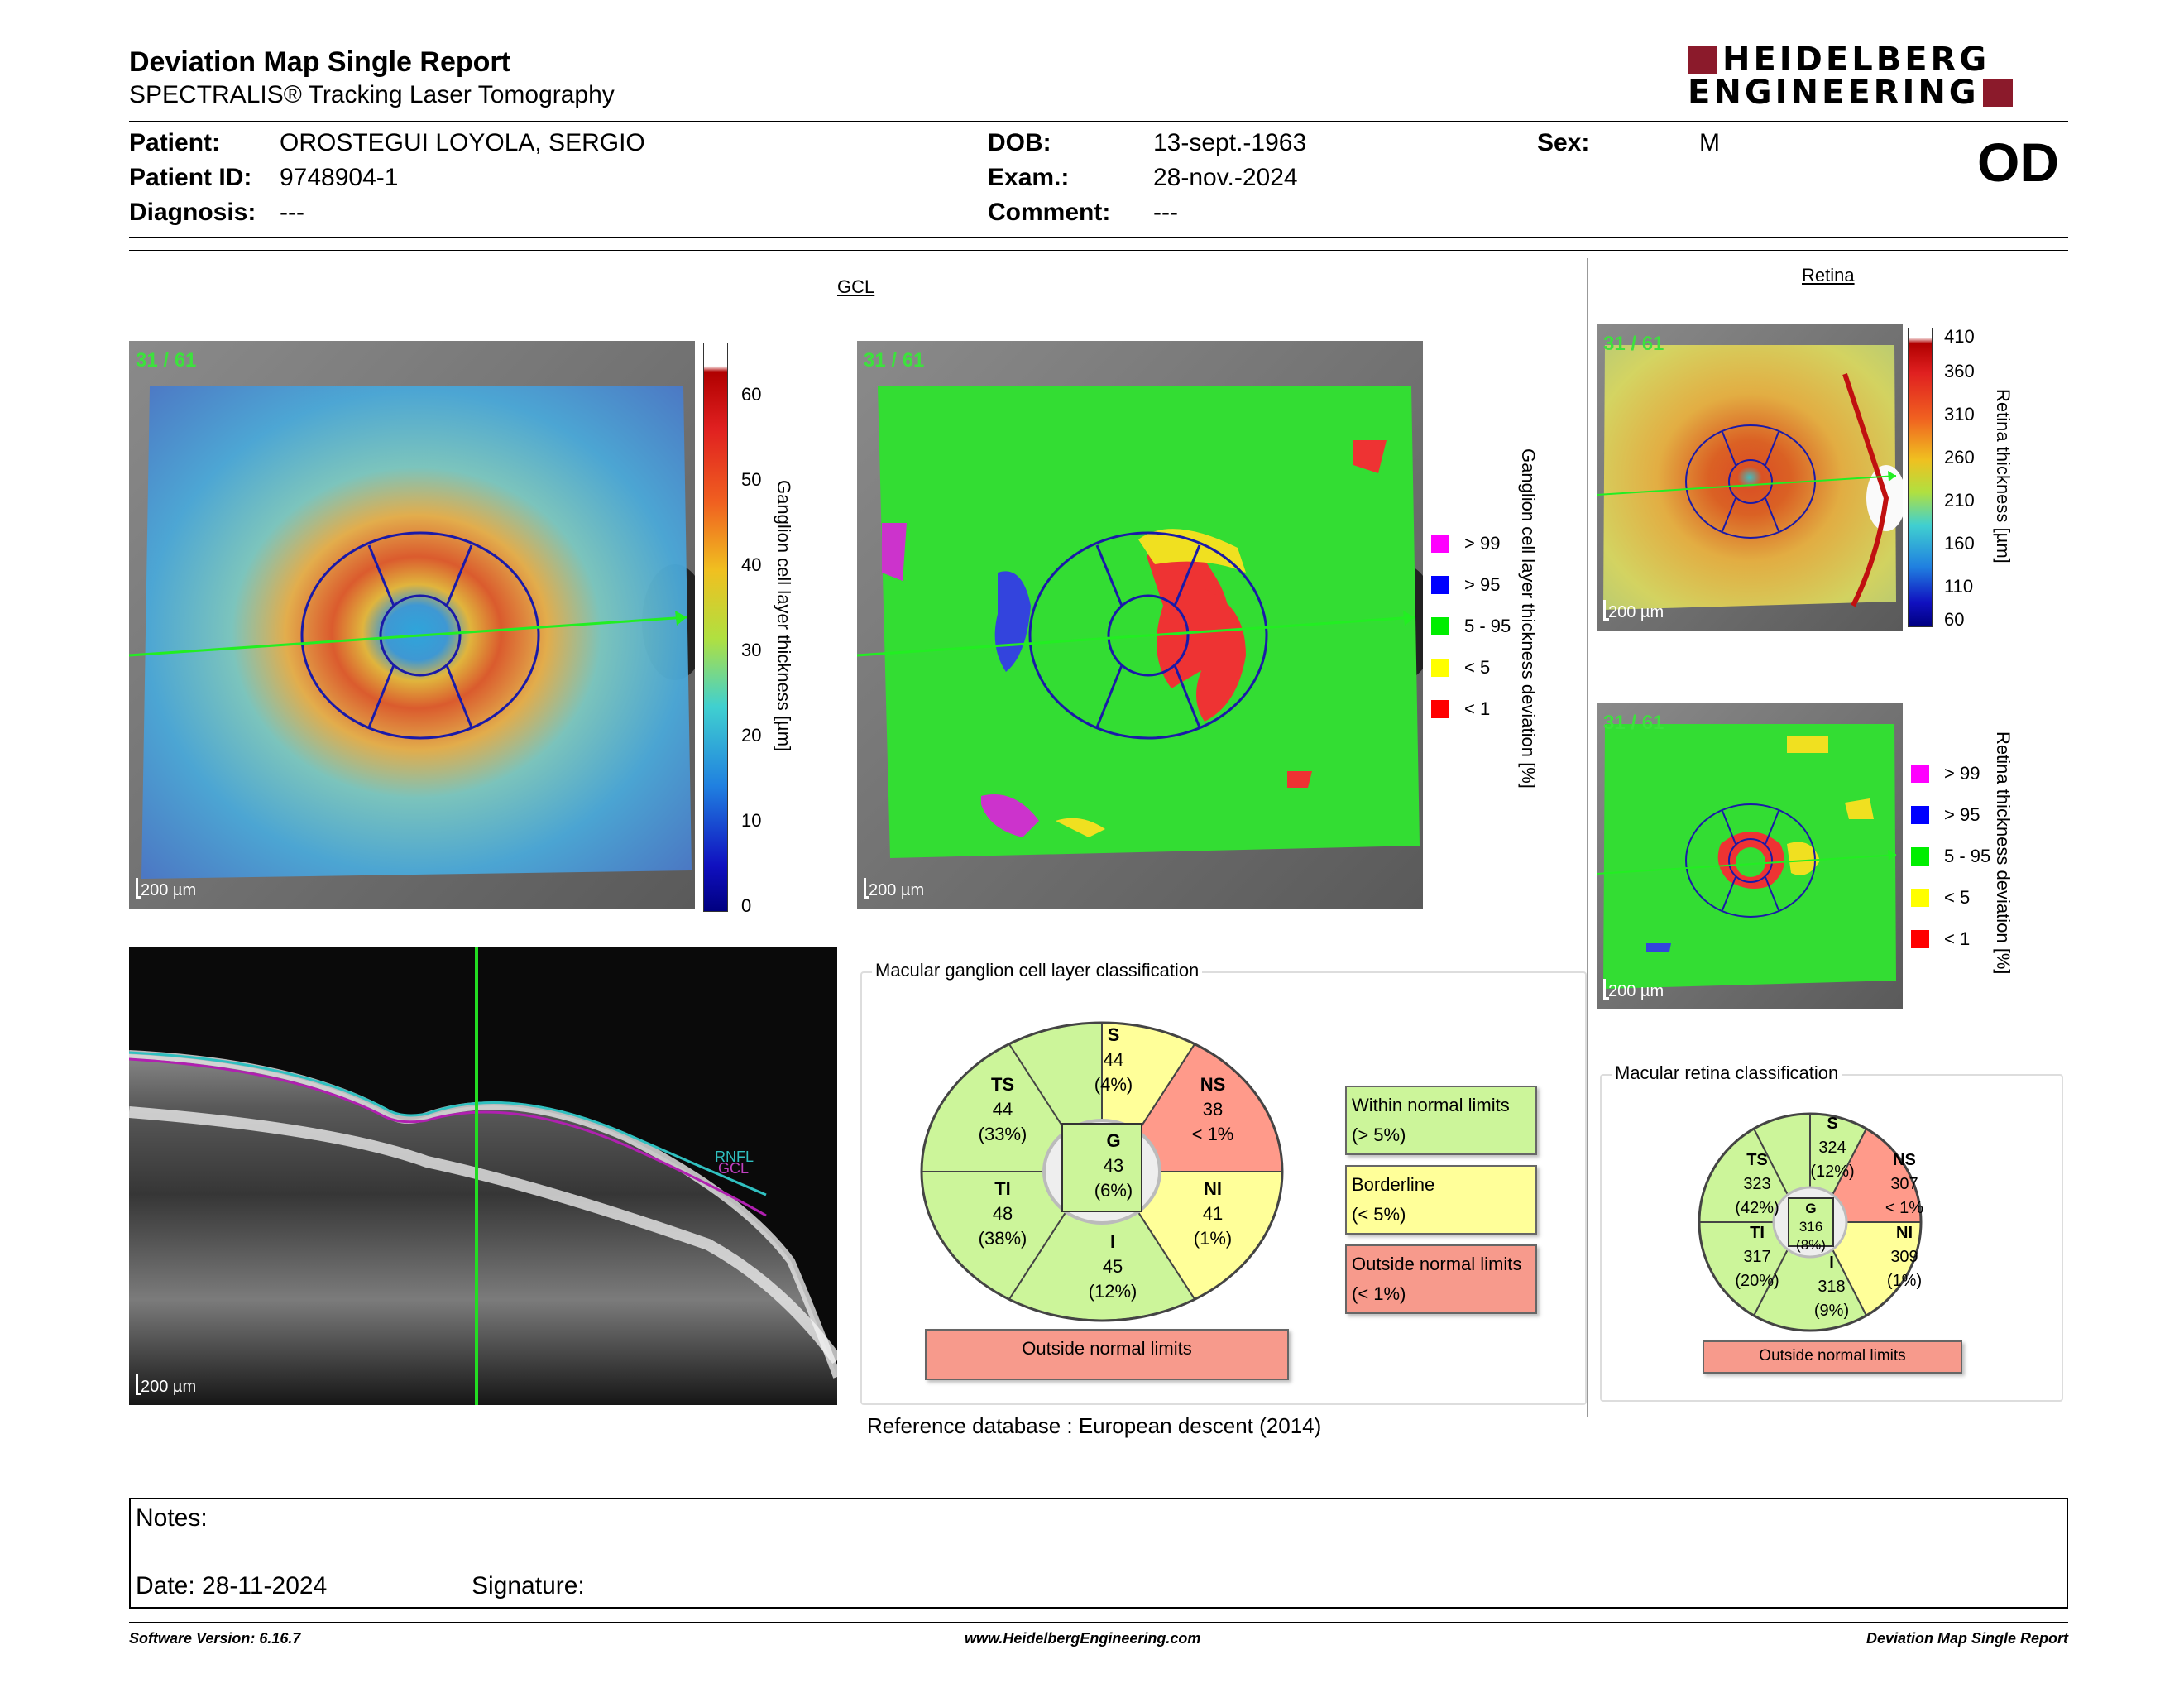 Image resolution: width=2184 pixels, height=1688 pixels. What do you see at coordinates (372, 94) in the screenshot?
I see `report-subtitle: SPECTRALIS® Tracking Laser Tomography` at bounding box center [372, 94].